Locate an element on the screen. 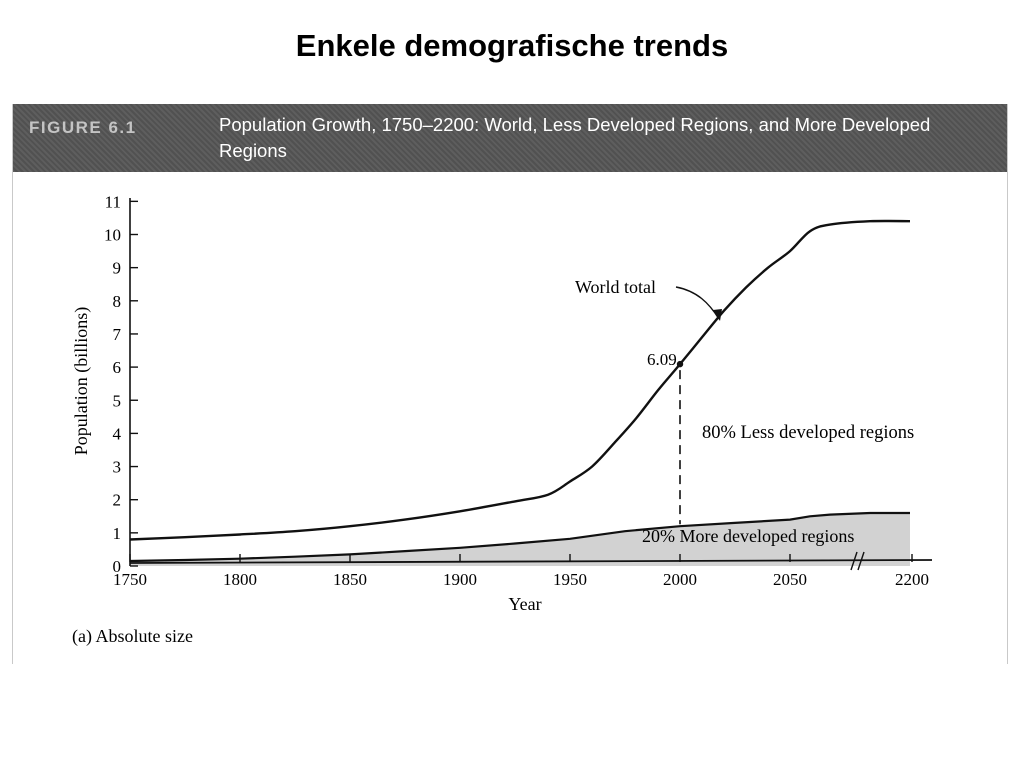 The width and height of the screenshot is (1024, 768). more-developed-area is located at coordinates (520, 539).